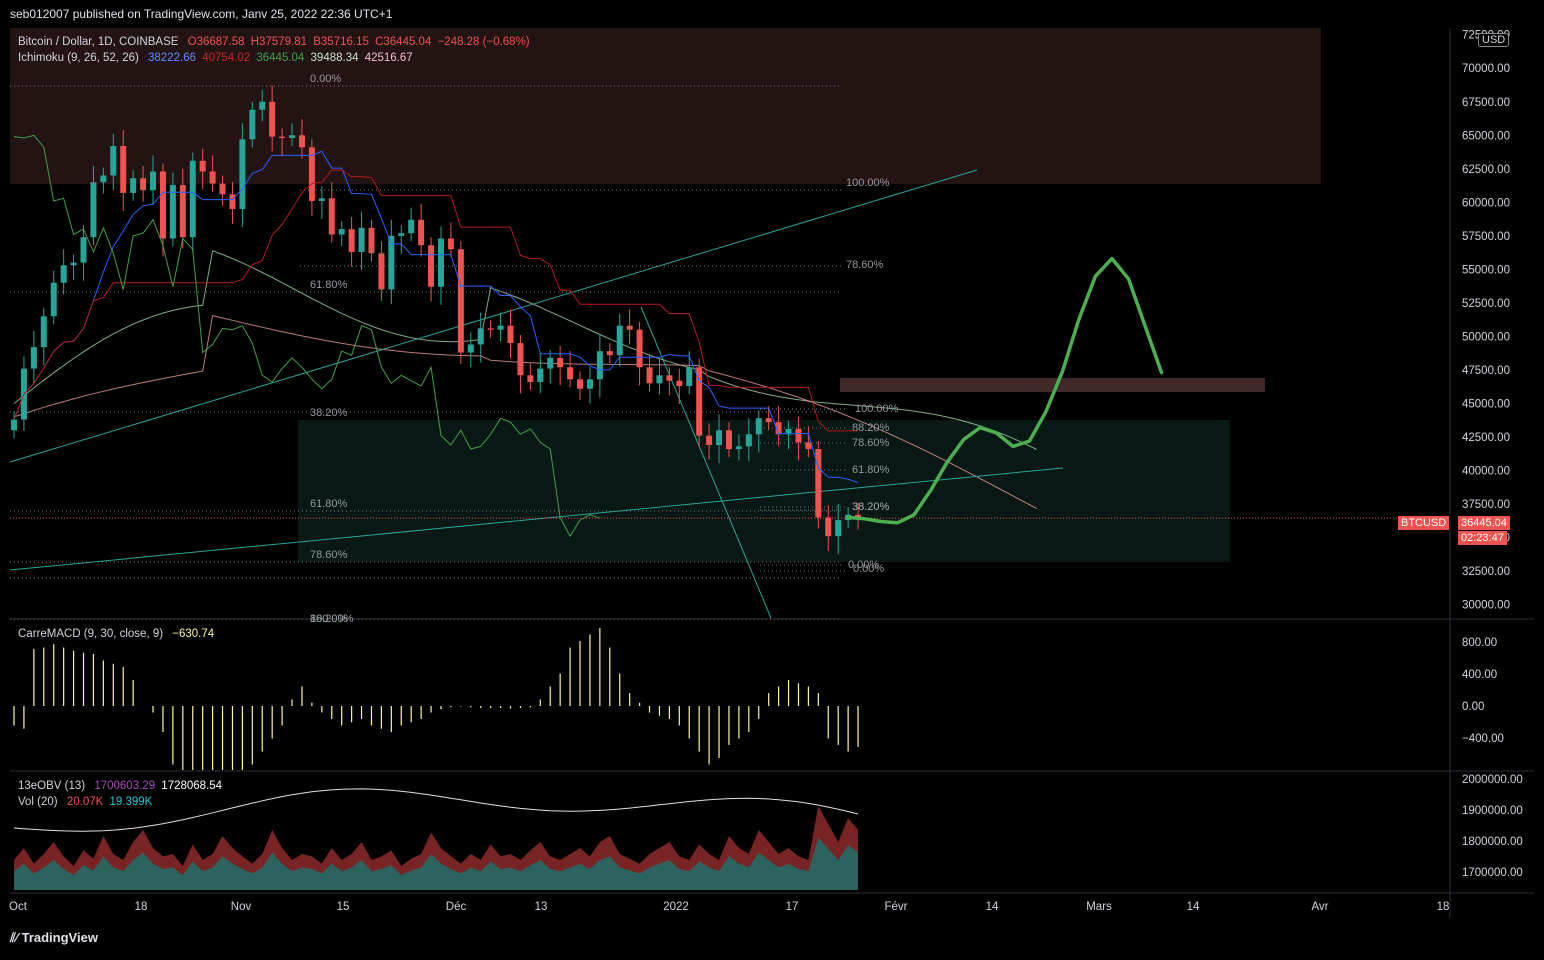  What do you see at coordinates (1486, 505) in the screenshot?
I see `price-axis-label: 37500.00` at bounding box center [1486, 505].